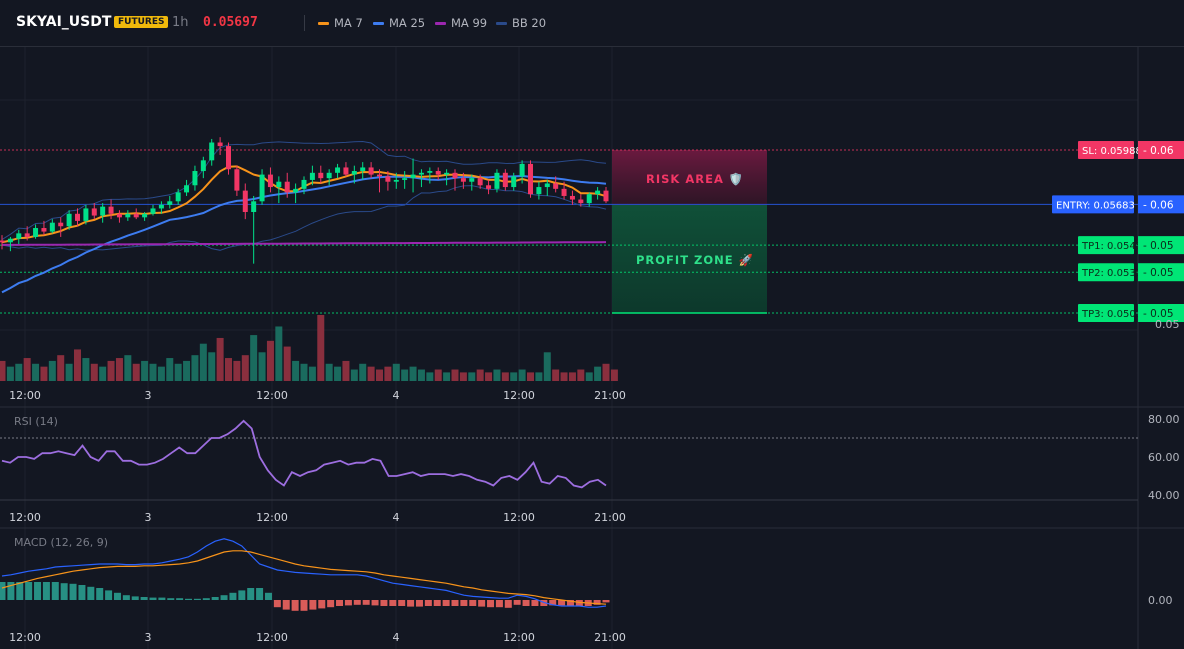  Describe the element at coordinates (461, 23) in the screenshot. I see `legend-ma99: MA 99` at that location.